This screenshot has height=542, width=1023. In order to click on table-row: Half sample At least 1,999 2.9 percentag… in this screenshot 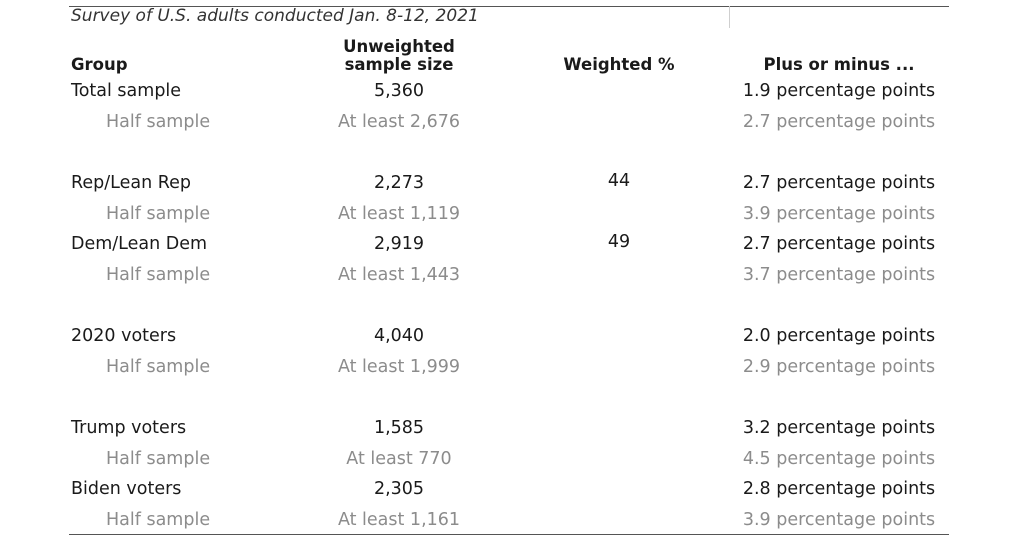, I will do `click(509, 369)`.